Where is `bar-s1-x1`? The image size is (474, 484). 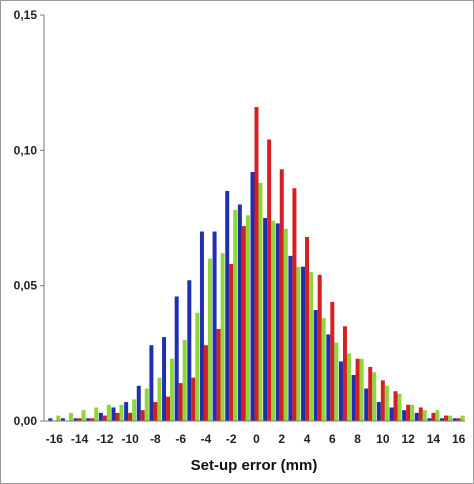 bar-s1-x1 is located at coordinates (269, 280).